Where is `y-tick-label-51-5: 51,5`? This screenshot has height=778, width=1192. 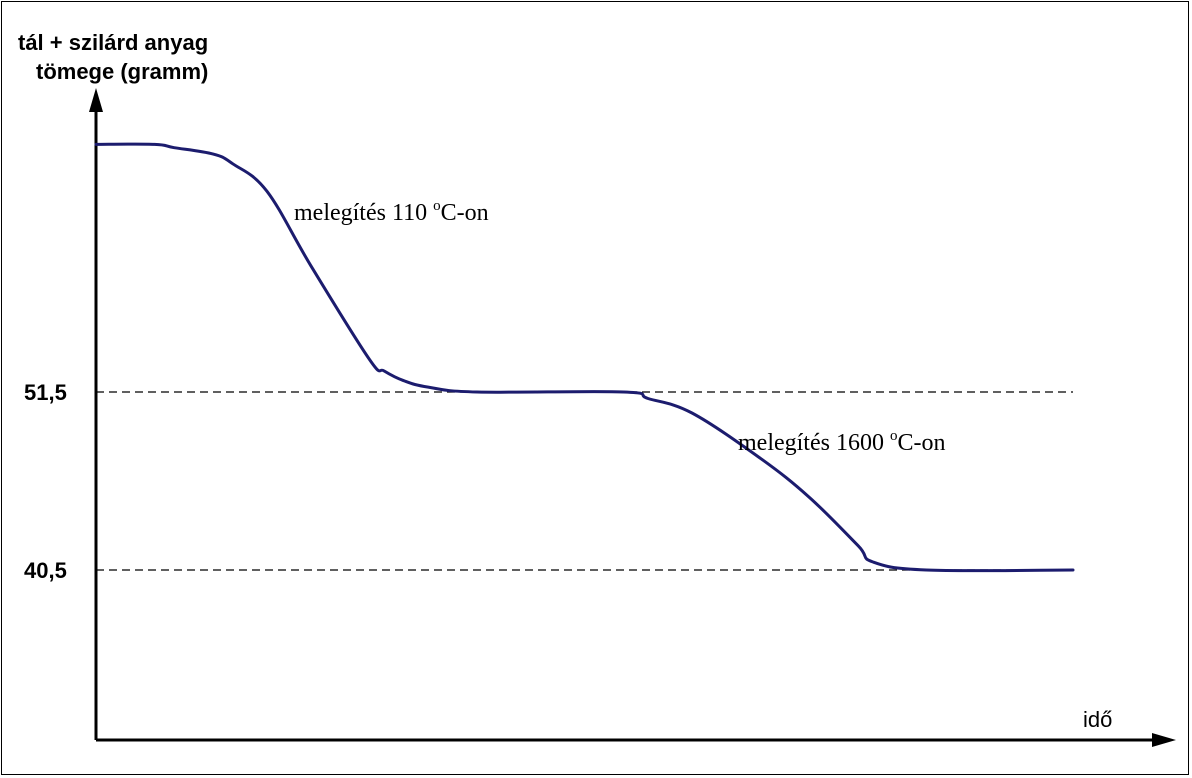 y-tick-label-51-5: 51,5 is located at coordinates (45, 392).